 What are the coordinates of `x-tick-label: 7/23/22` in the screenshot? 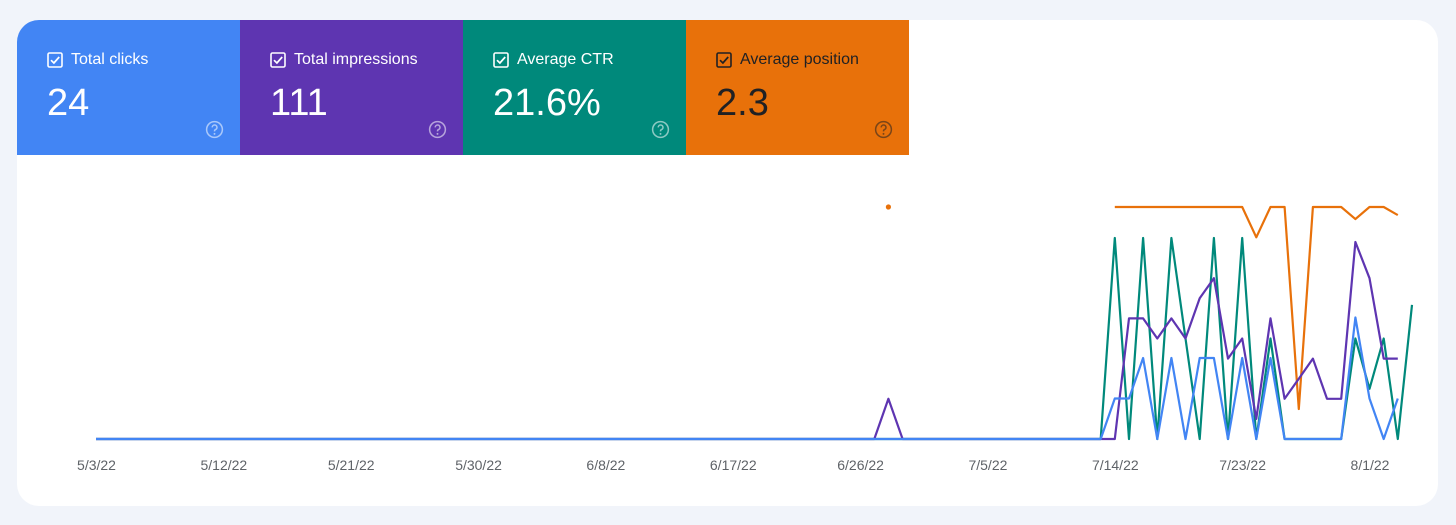 It's located at (1242, 465).